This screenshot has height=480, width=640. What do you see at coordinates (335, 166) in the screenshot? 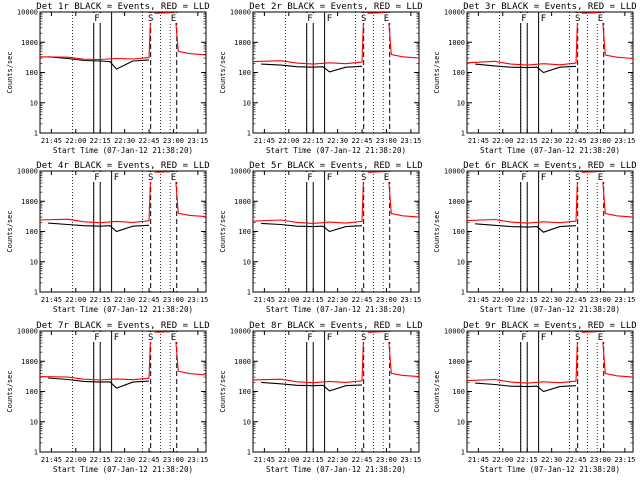
I see `panel-title: Det 5r BLACK = Events, RED = LLD` at bounding box center [335, 166].